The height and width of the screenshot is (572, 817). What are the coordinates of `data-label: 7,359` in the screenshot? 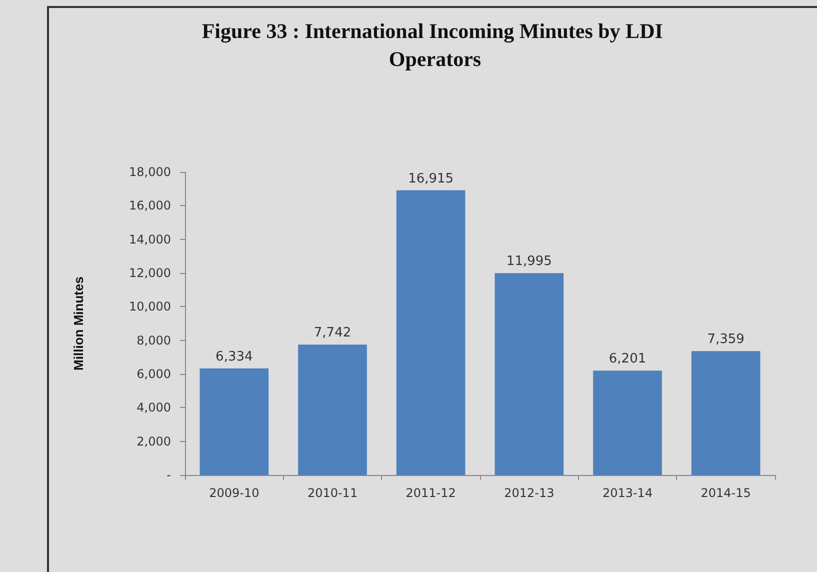 It's located at (725, 340).